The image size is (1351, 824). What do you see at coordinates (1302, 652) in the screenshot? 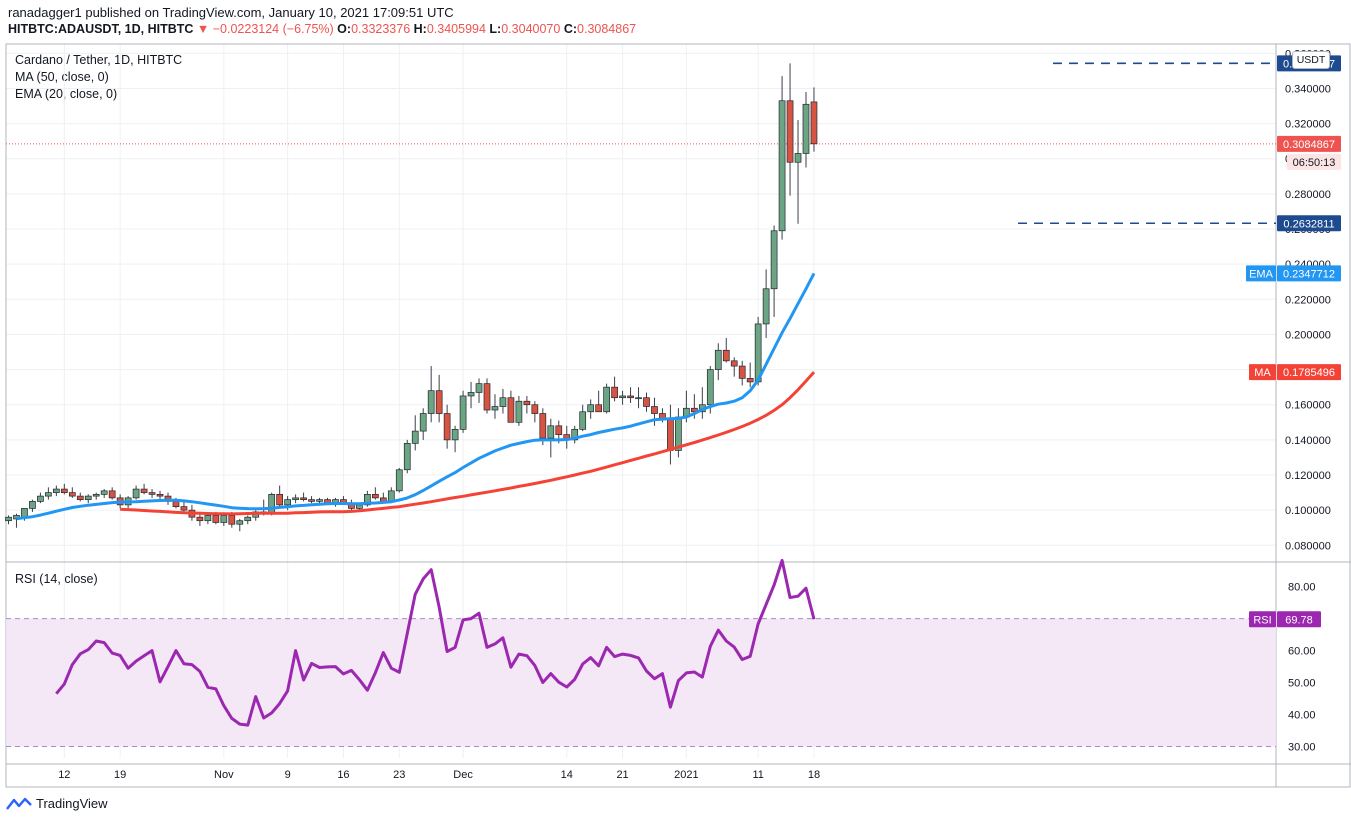
I see `rsi-tick-label: 60.00` at bounding box center [1302, 652].